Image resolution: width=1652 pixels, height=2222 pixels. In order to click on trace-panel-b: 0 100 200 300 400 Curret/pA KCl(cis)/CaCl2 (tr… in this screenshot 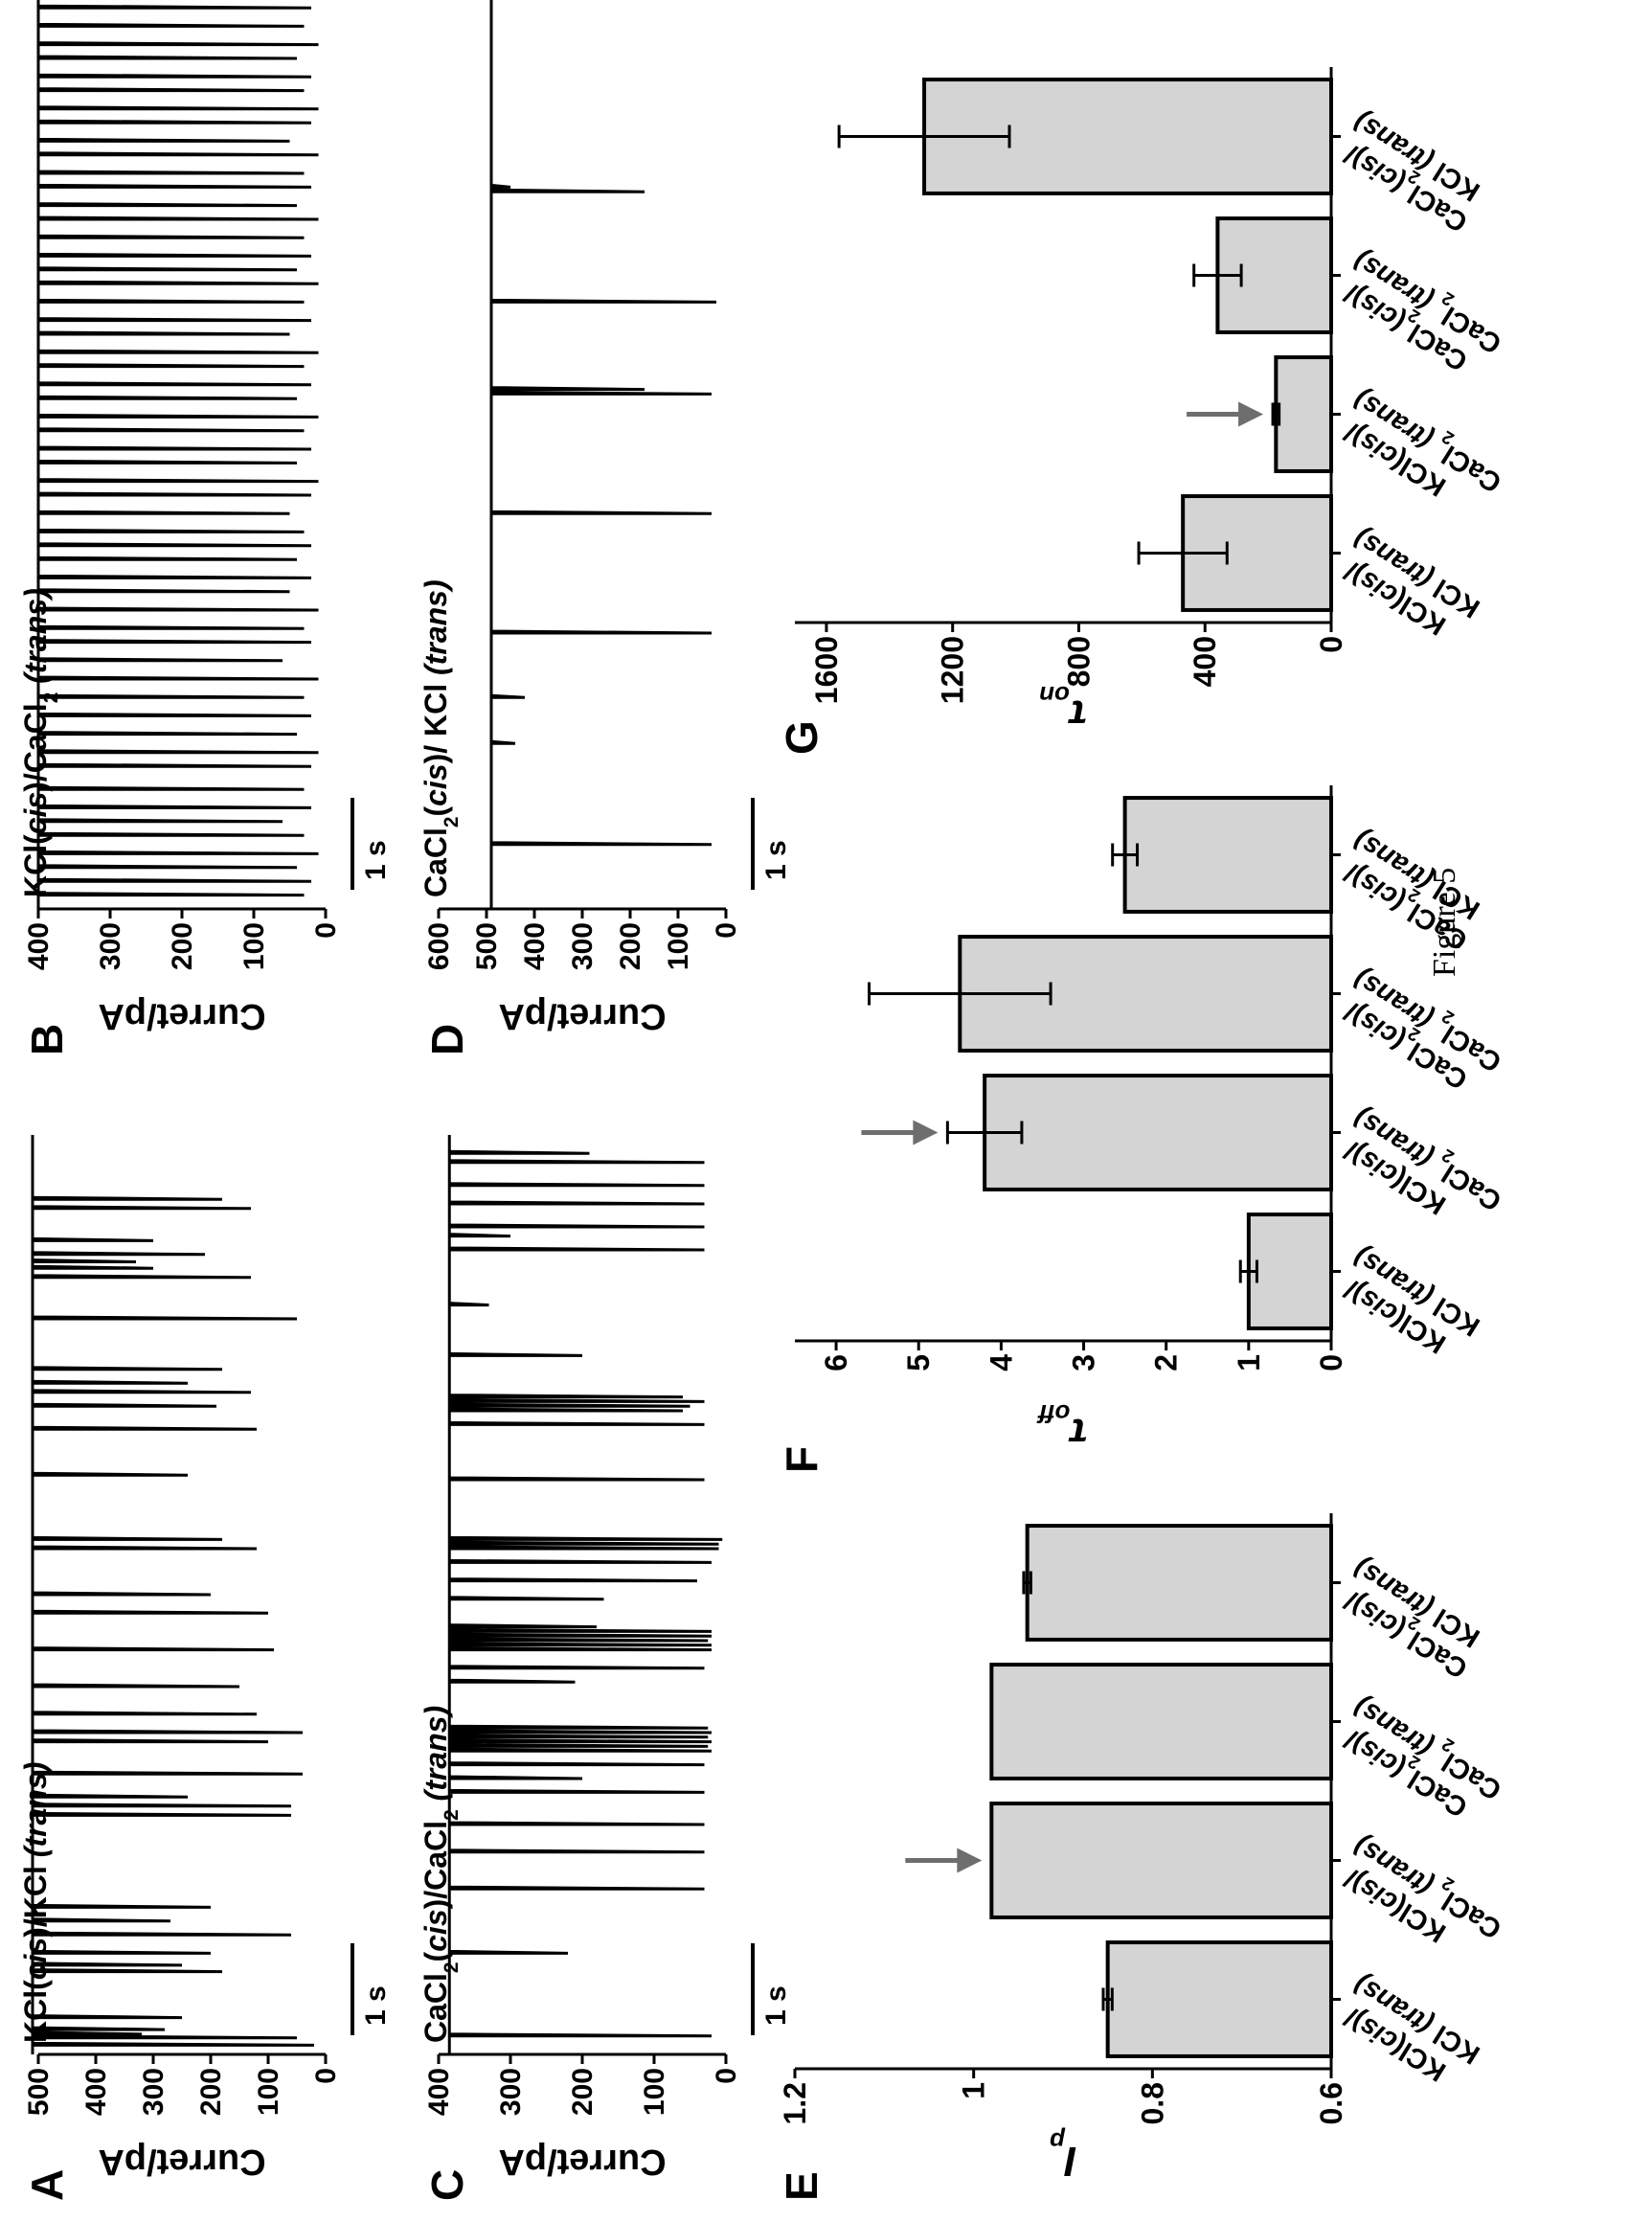, I will do `click(205, 519)`.